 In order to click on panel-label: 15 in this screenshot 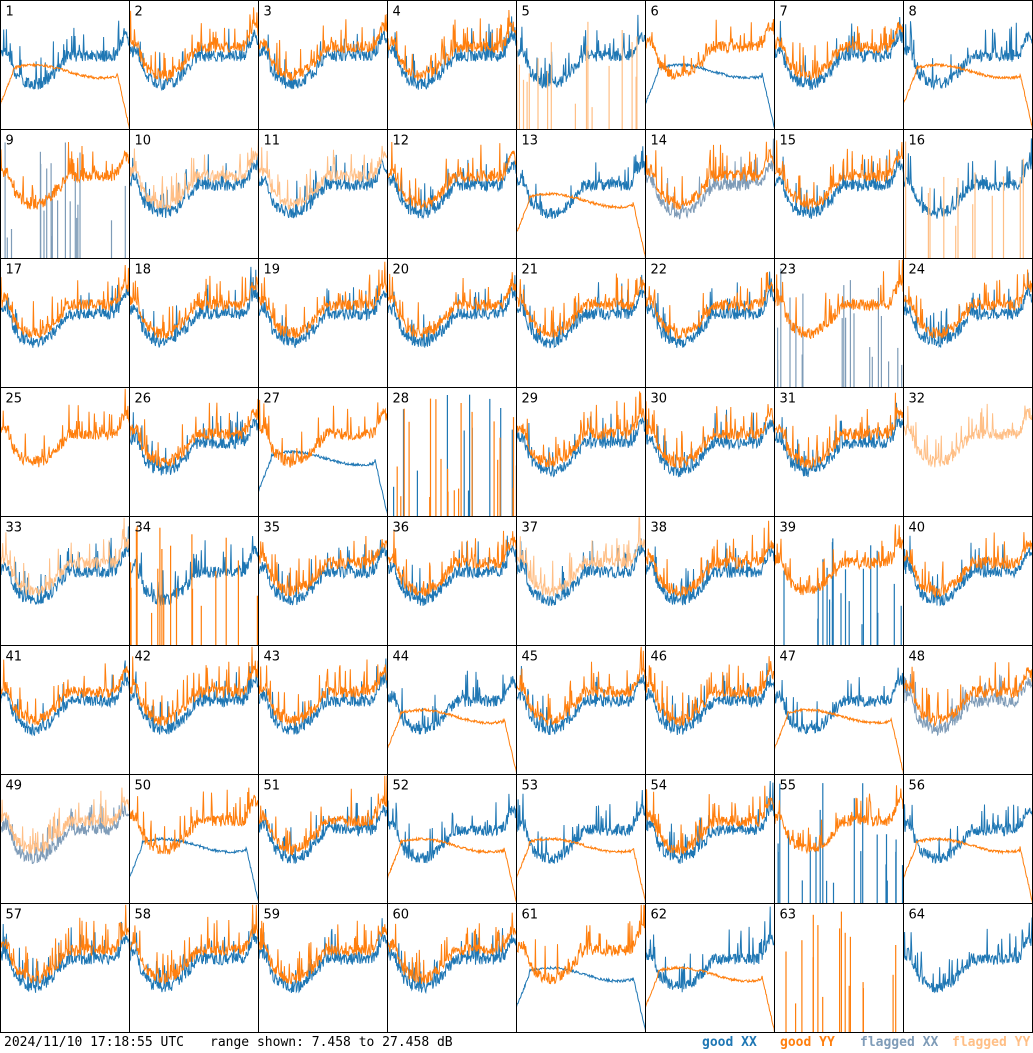, I will do `click(788, 141)`.